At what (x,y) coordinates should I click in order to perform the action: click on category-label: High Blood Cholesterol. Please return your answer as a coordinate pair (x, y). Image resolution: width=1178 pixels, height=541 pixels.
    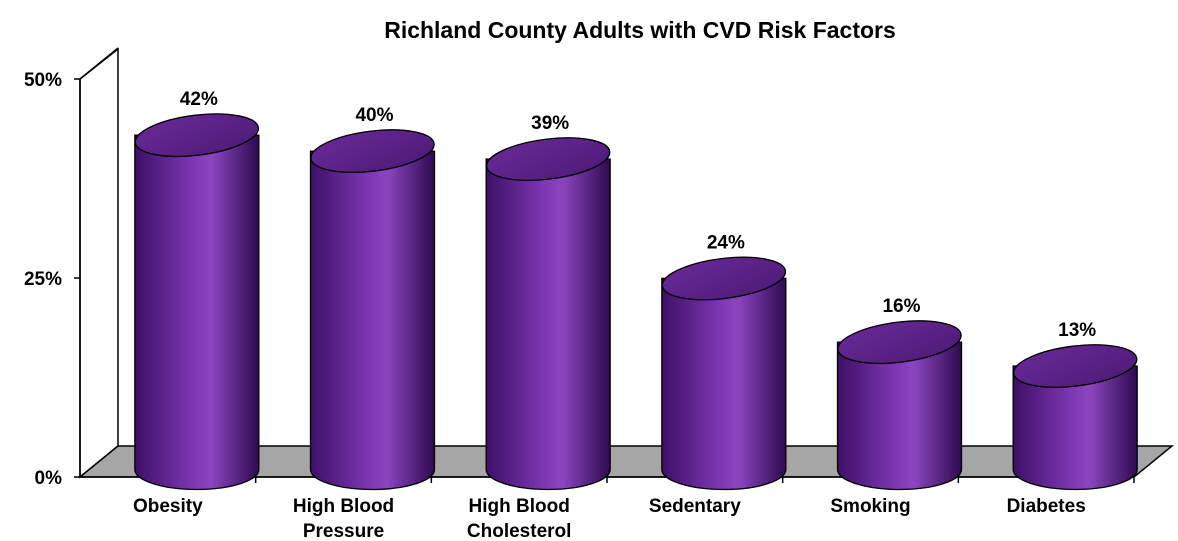
    Looking at the image, I should click on (519, 518).